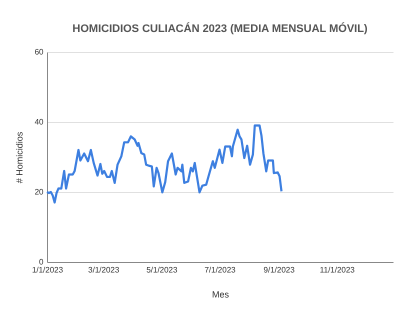 This screenshot has height=336, width=418. Describe the element at coordinates (220, 270) in the screenshot. I see `x-tick-label: 7/1/2023` at that location.